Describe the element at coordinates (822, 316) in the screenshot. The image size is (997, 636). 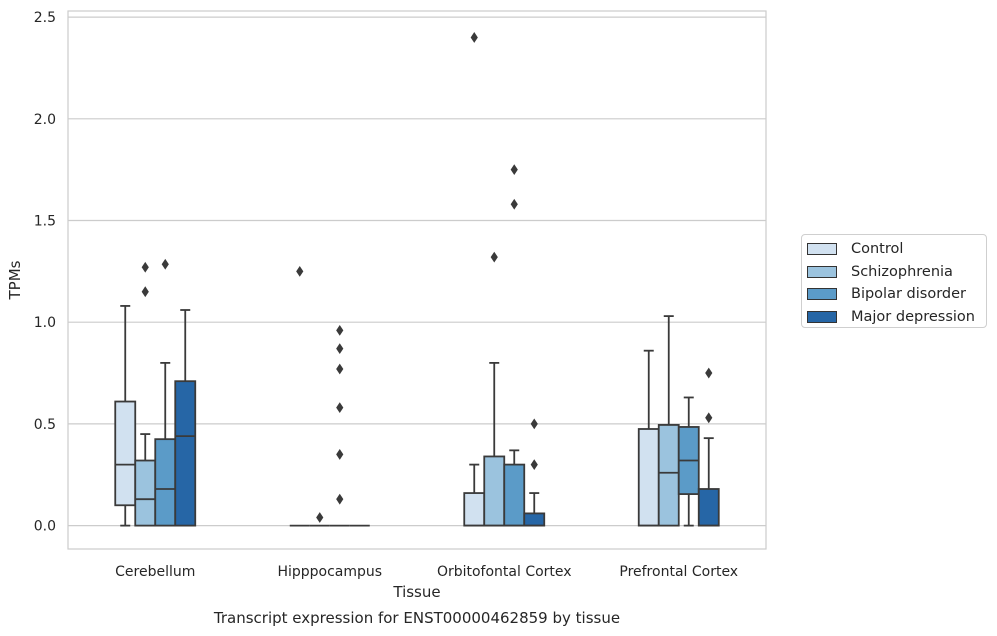
I see `legend-swatch-major-depression` at that location.